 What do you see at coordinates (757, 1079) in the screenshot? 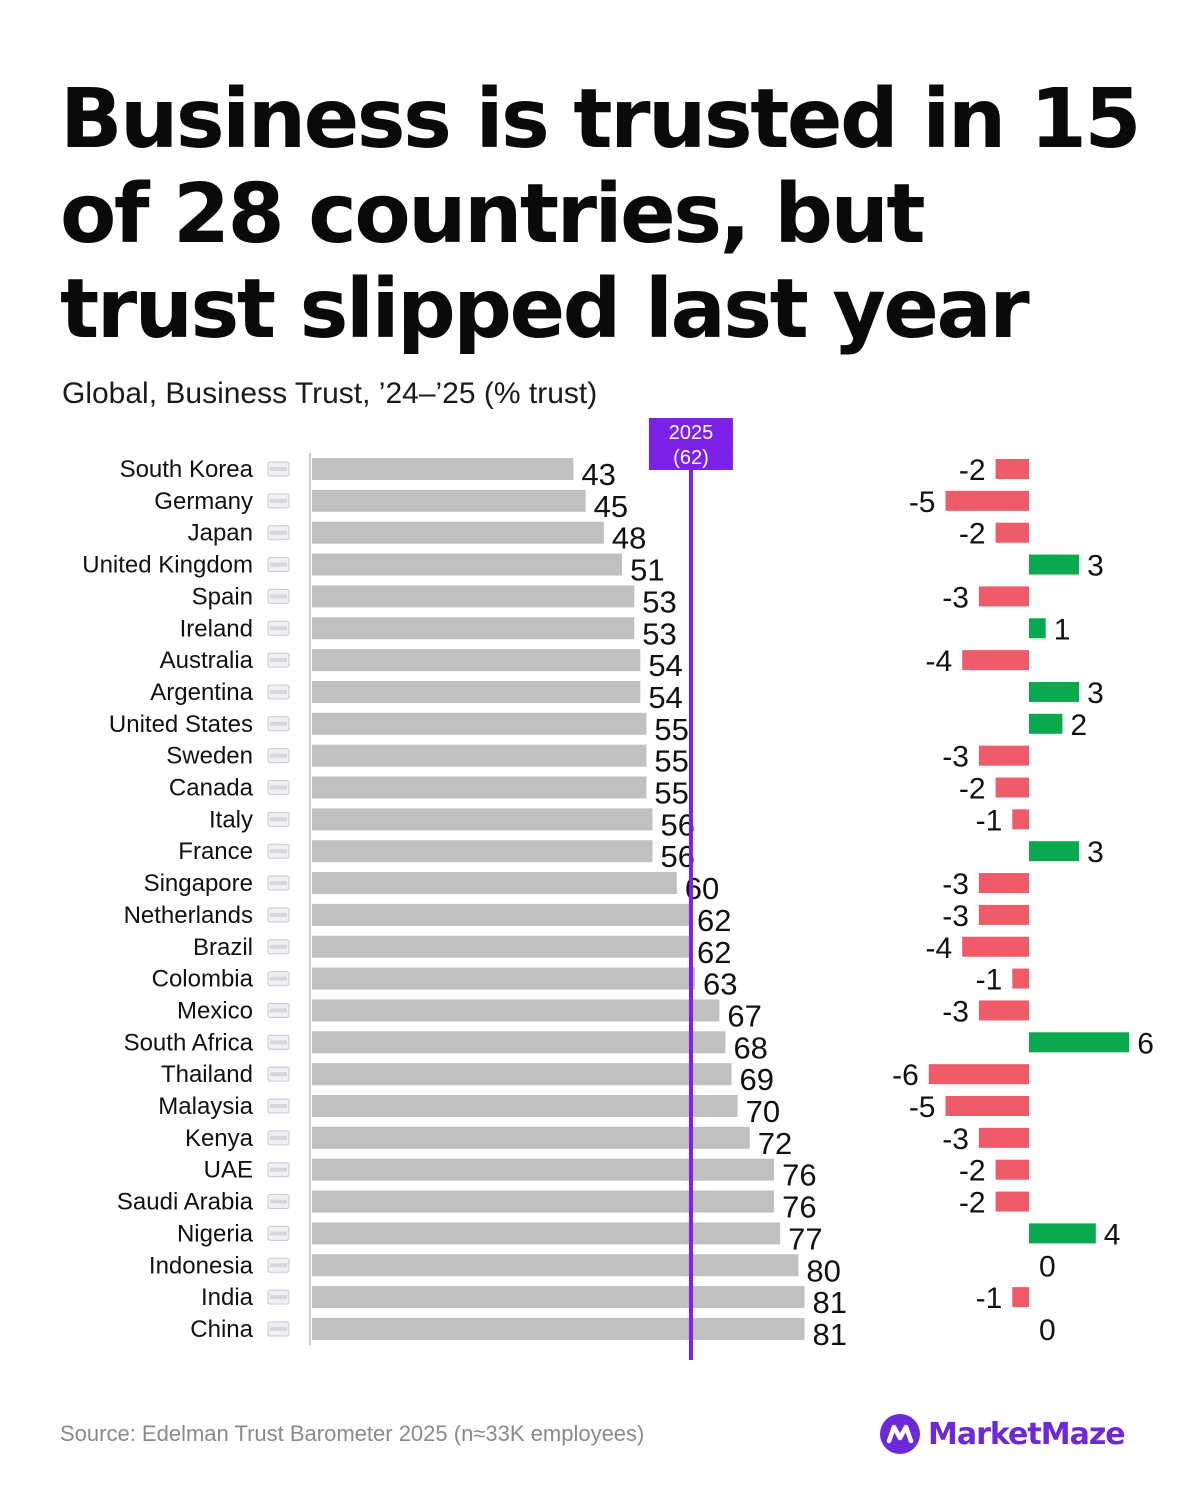
I see `value-label-thailand: 69` at bounding box center [757, 1079].